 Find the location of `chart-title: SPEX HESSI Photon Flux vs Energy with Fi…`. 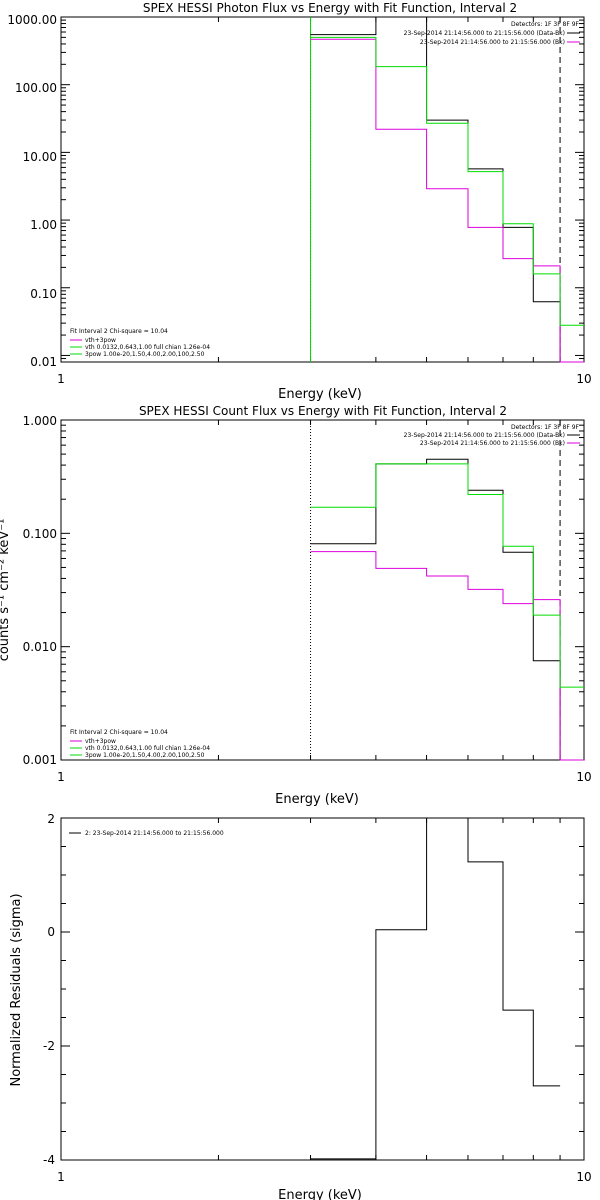

chart-title: SPEX HESSI Photon Flux vs Energy with Fi… is located at coordinates (330, 8).